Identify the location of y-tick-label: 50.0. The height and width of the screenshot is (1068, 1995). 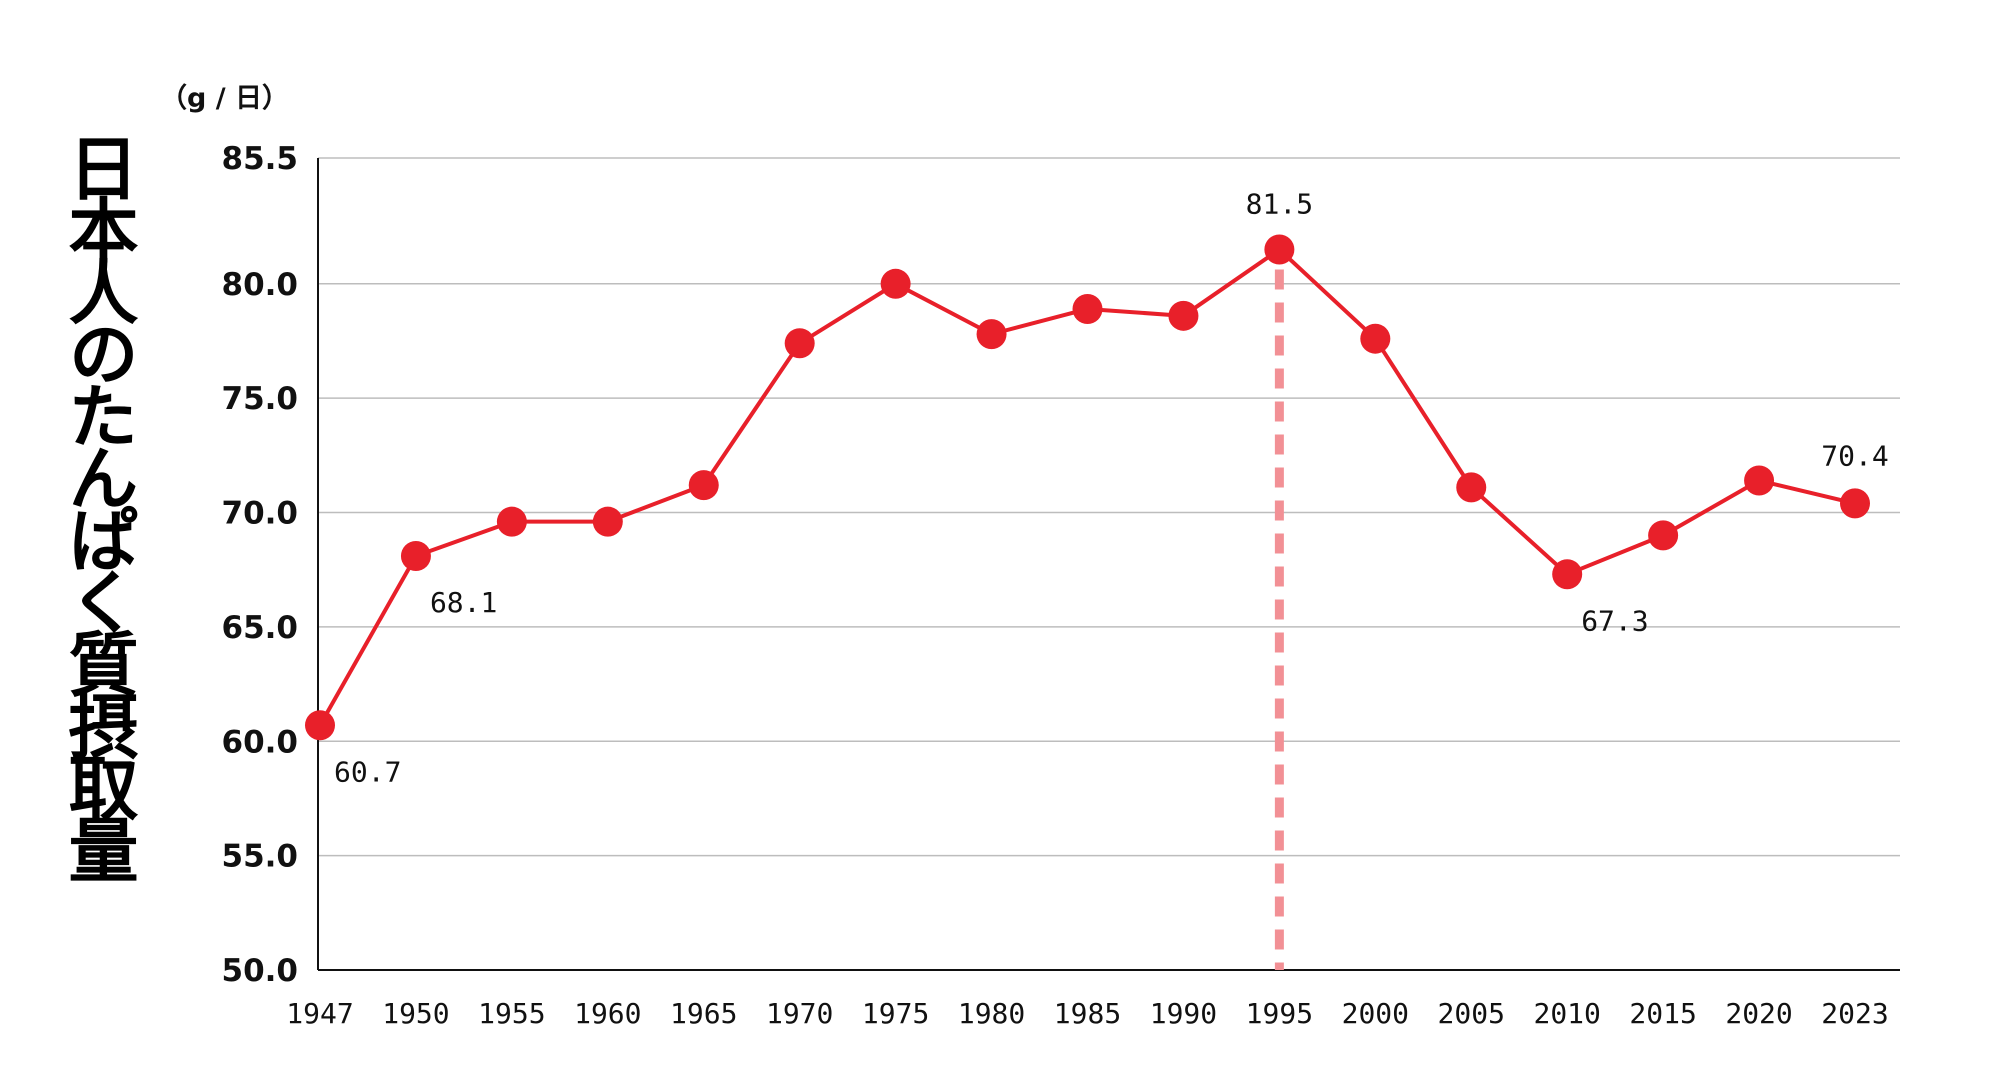
(260, 971).